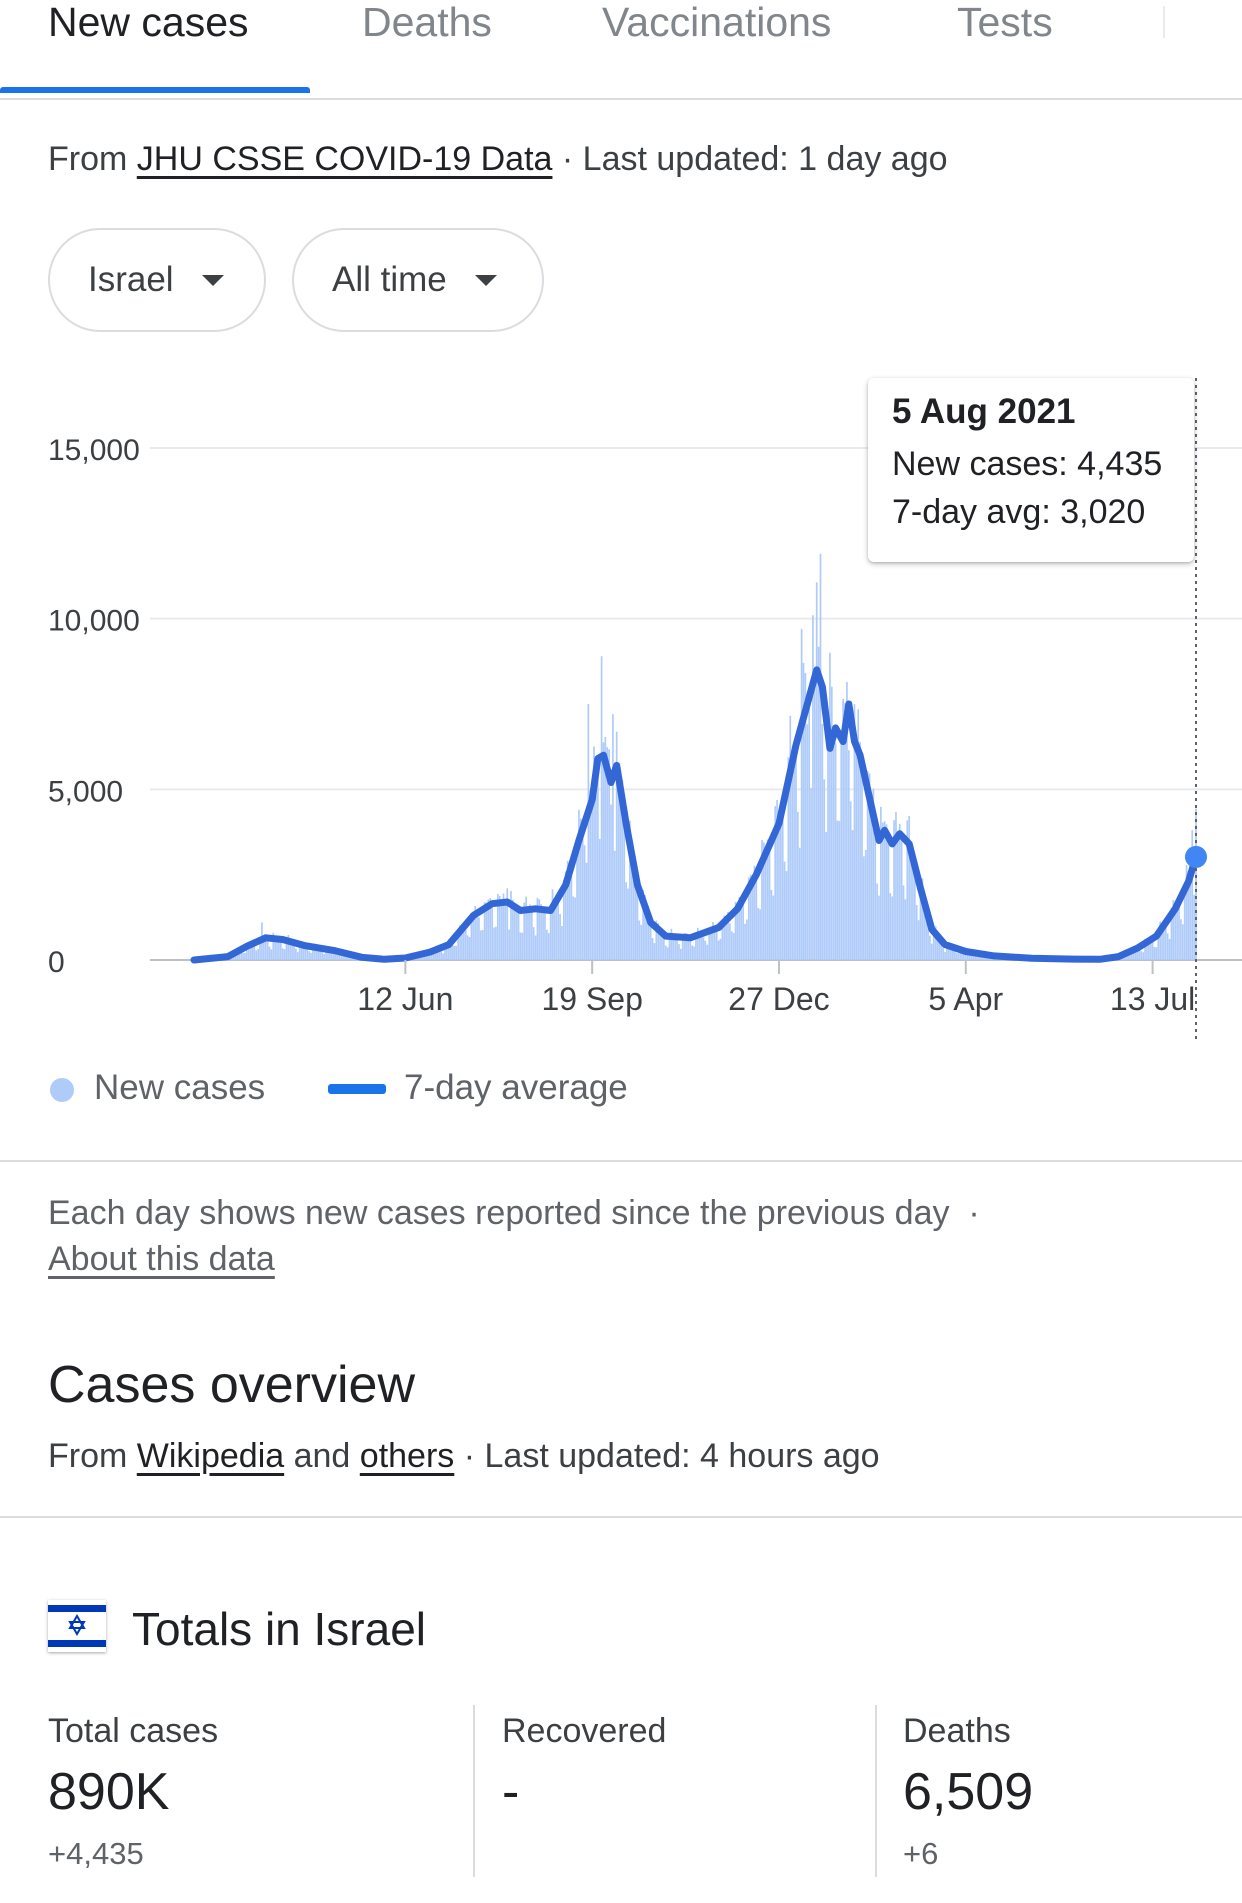 The height and width of the screenshot is (1903, 1242). I want to click on about-this-data-link: About this data, so click(161, 1259).